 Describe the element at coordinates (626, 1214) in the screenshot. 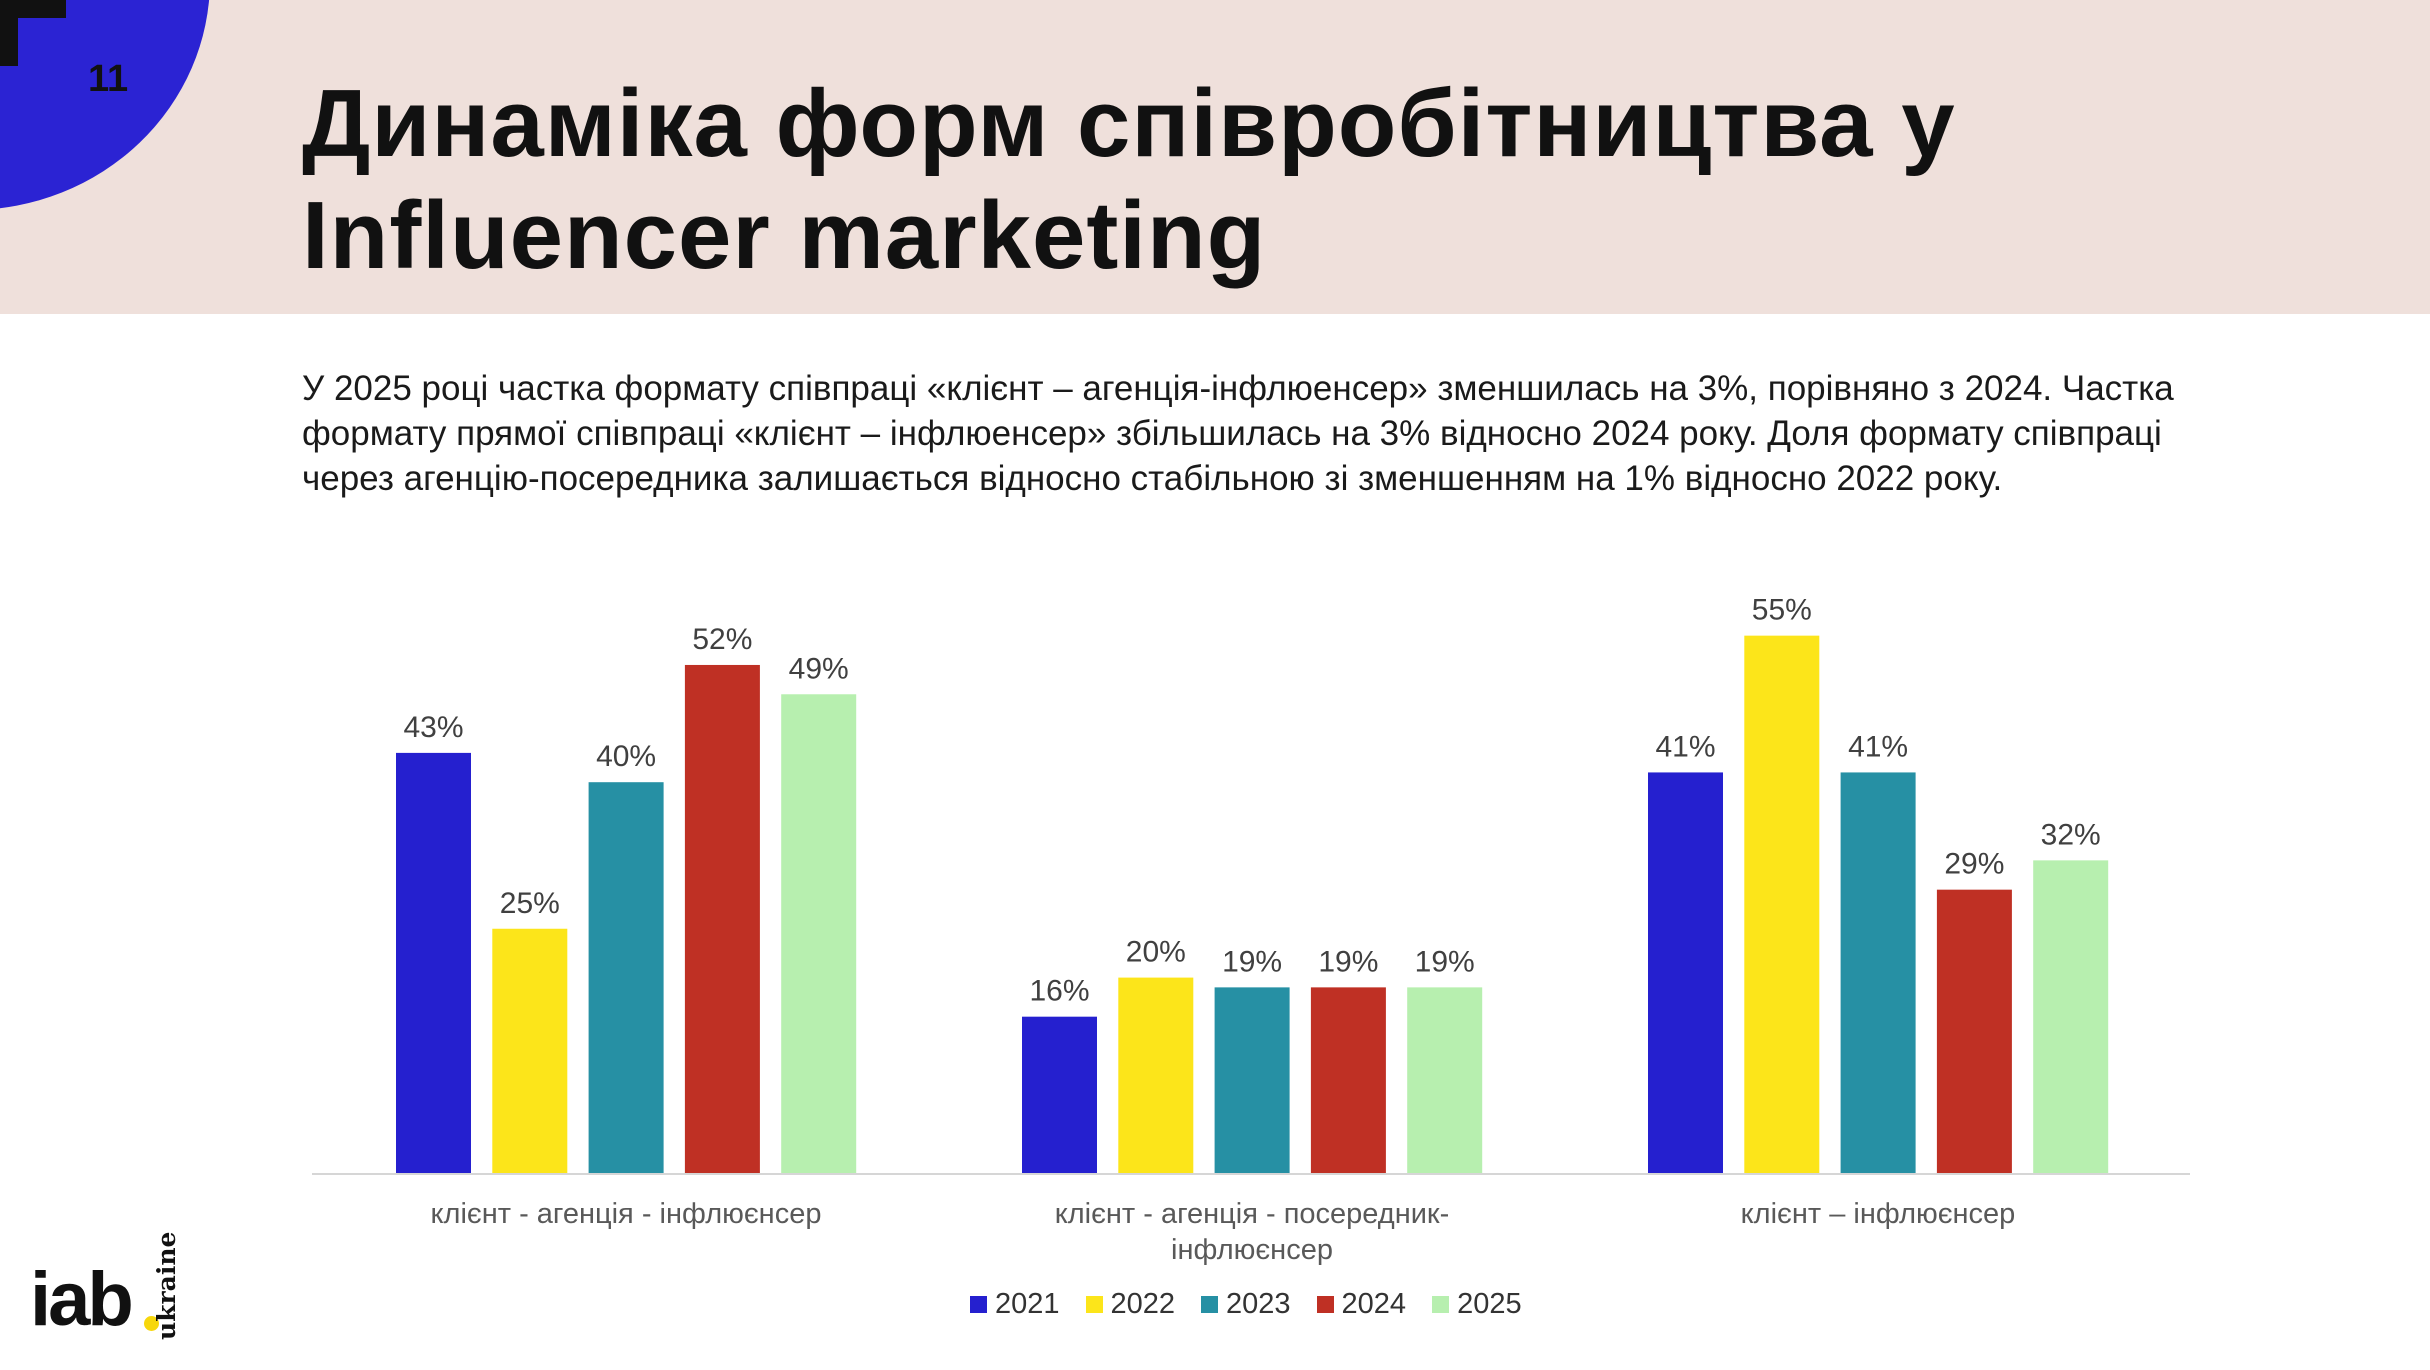

I see `category-label: клієнт - агенція - інфлюєнсер` at that location.